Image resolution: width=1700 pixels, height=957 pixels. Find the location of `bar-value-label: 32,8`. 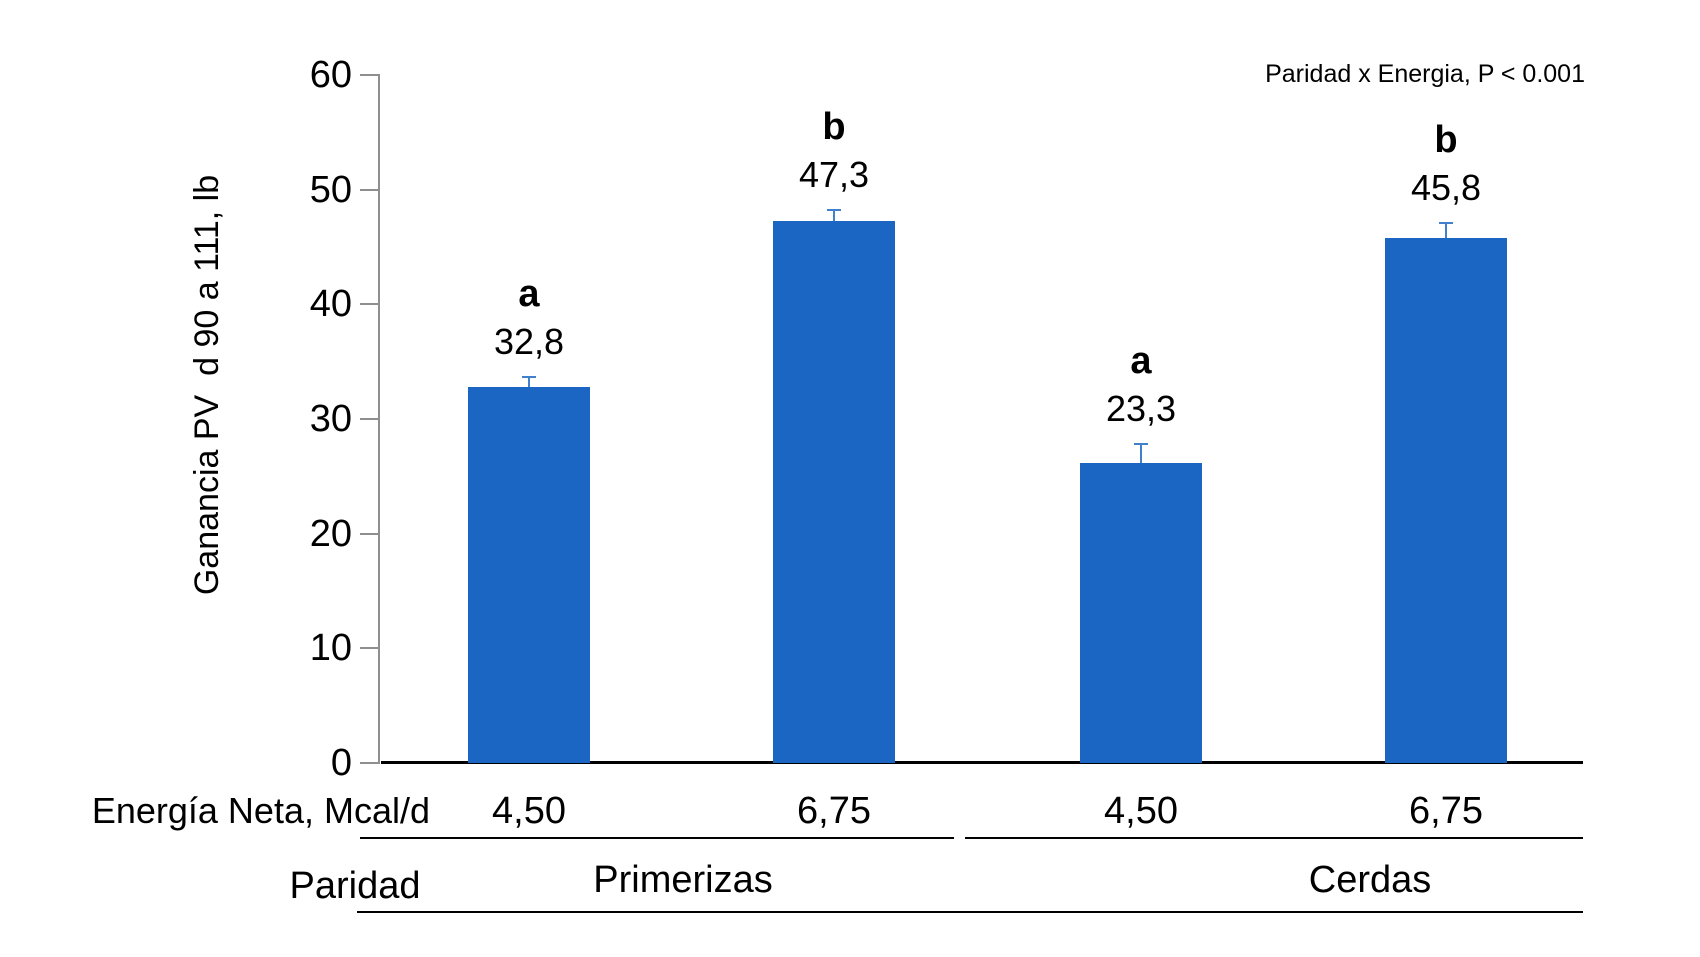

bar-value-label: 32,8 is located at coordinates (529, 341).